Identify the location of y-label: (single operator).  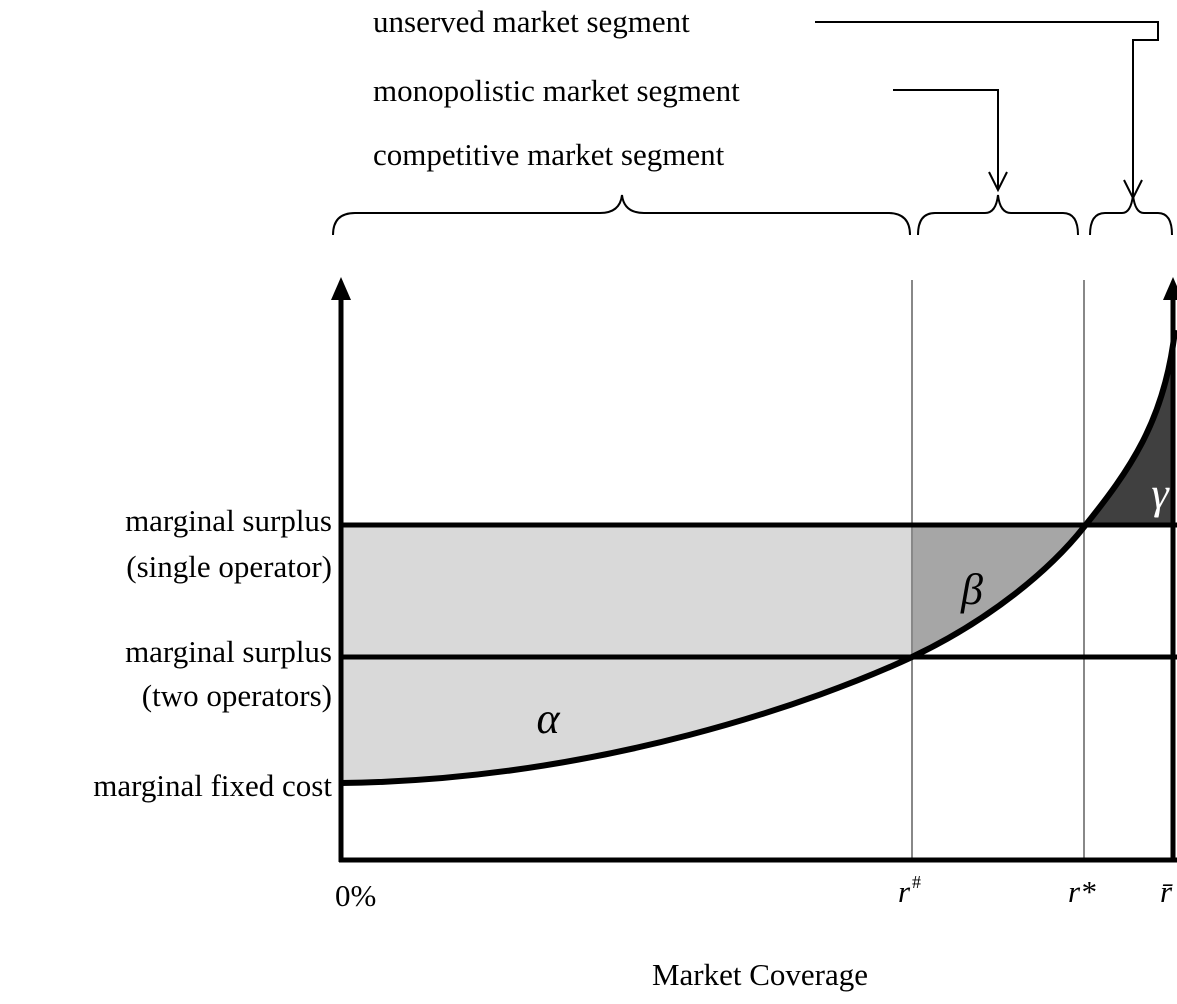
(229, 566).